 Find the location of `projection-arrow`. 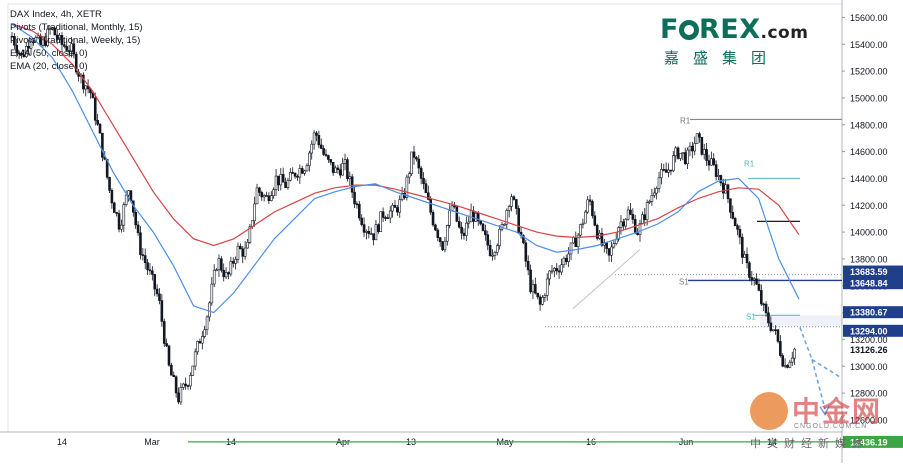

projection-arrow is located at coordinates (826, 368).